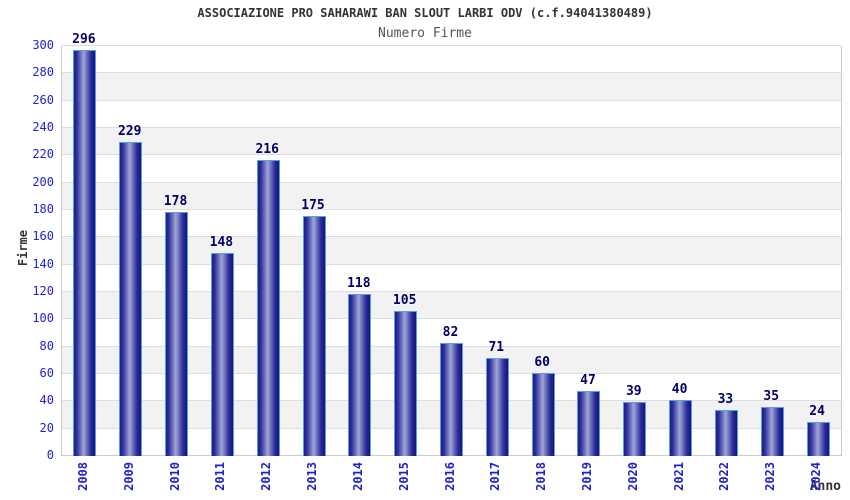  What do you see at coordinates (818, 439) in the screenshot?
I see `bar-2024` at bounding box center [818, 439].